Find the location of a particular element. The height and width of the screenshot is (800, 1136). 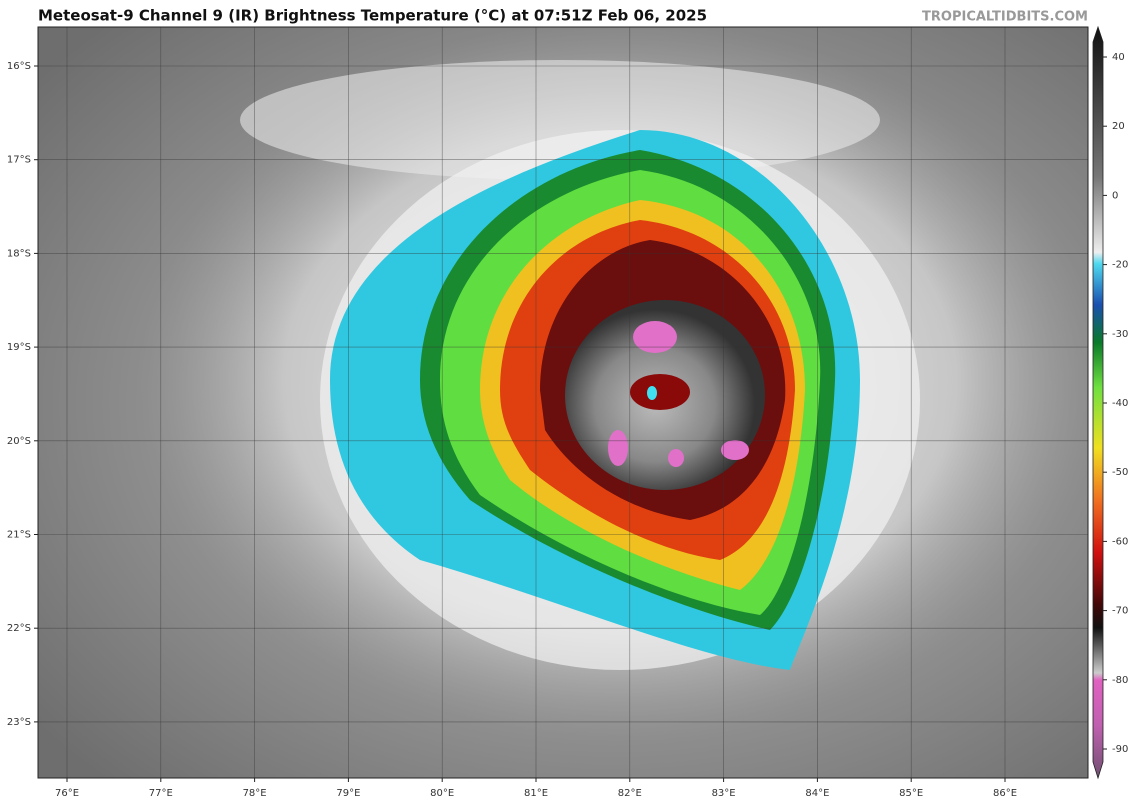

lat-label: 20°S is located at coordinates (19, 441).